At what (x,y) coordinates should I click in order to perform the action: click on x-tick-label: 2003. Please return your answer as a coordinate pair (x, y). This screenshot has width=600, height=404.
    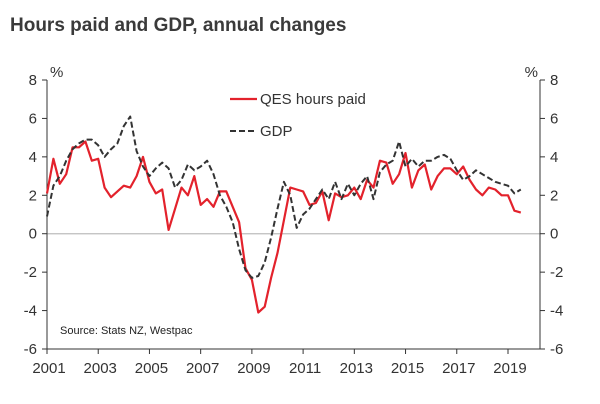
    Looking at the image, I should click on (100, 368).